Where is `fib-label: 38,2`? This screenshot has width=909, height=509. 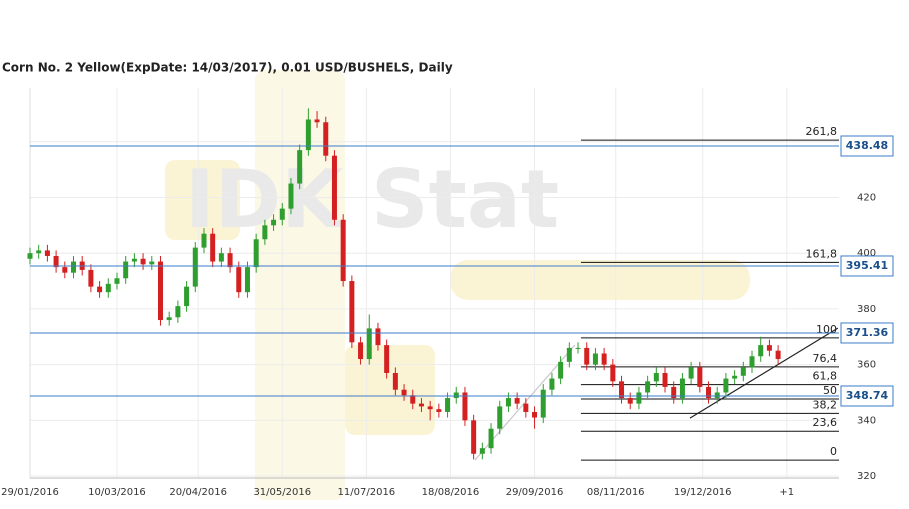
fib-label: 38,2 is located at coordinates (825, 404).